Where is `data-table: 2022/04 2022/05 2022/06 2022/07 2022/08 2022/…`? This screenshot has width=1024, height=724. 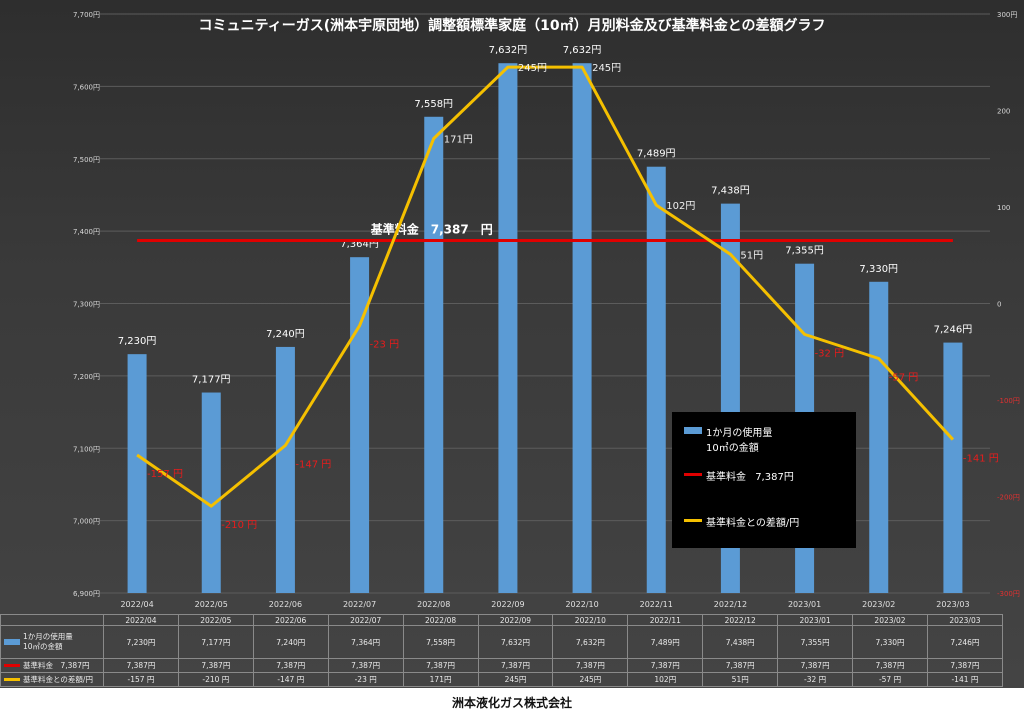 data-table: 2022/04 2022/05 2022/06 2022/07 2022/08 2022/… is located at coordinates (501, 650).